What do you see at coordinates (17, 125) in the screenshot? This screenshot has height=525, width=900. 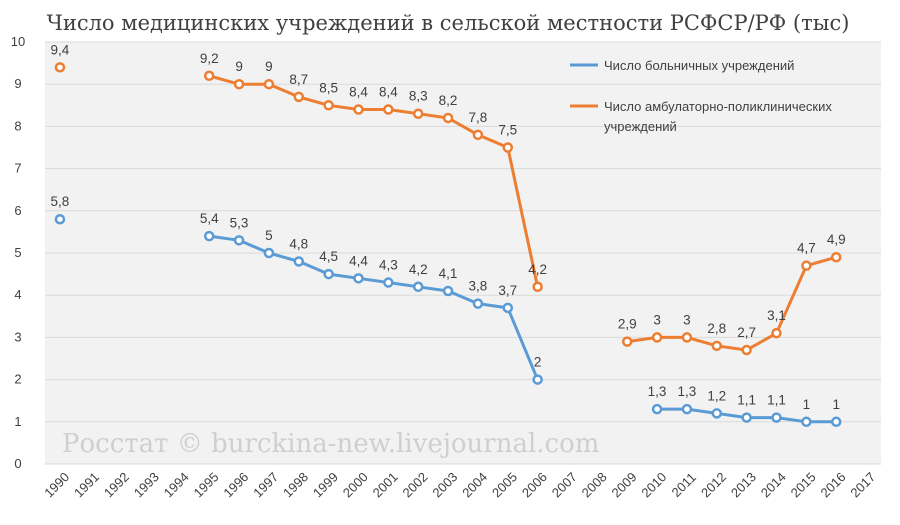 I see `y-tick-label: 8` at bounding box center [17, 125].